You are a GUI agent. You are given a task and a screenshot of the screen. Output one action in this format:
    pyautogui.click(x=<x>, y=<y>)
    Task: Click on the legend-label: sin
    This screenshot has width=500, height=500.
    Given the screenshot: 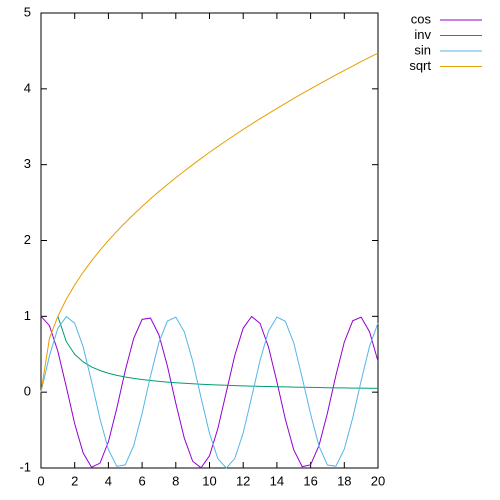 What is the action you would take?
    pyautogui.click(x=422, y=49)
    